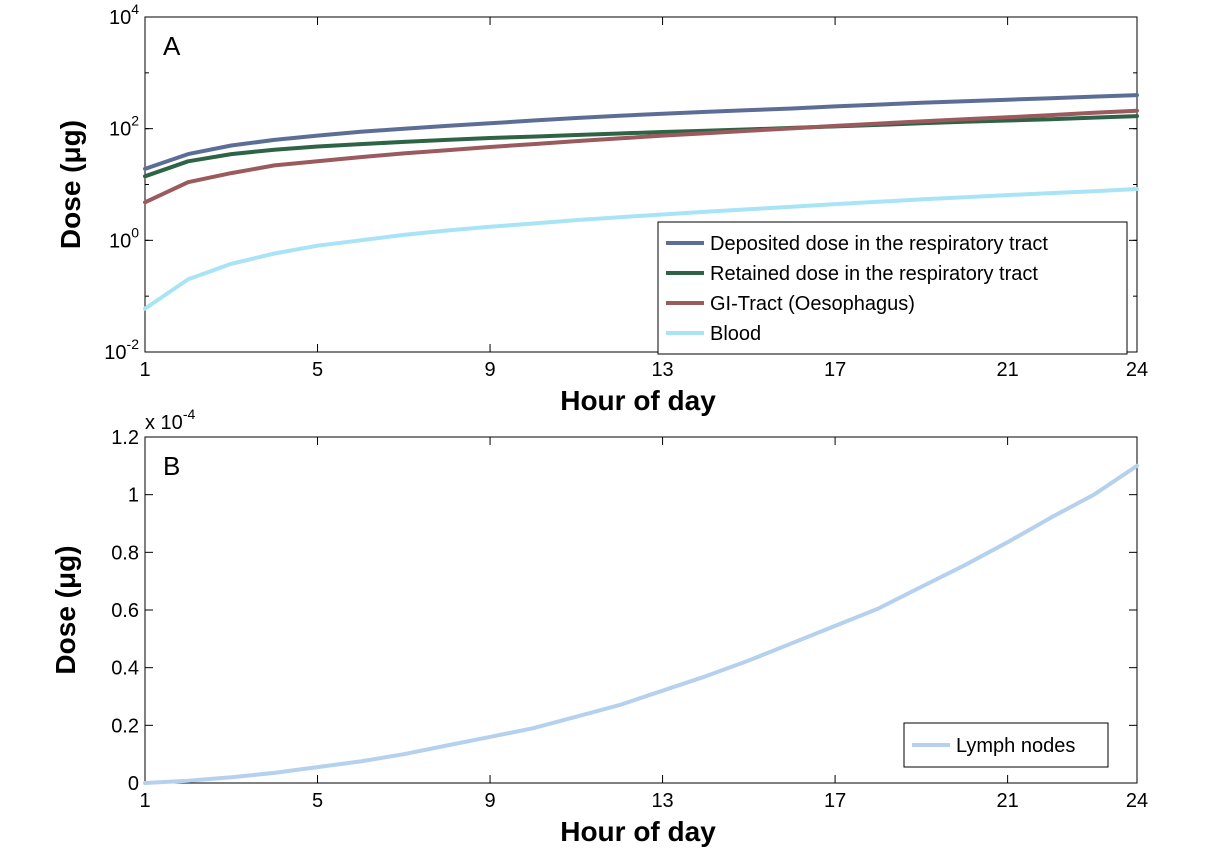 The width and height of the screenshot is (1207, 849). I want to click on y-multiplier-exponent: -4, so click(189, 414).